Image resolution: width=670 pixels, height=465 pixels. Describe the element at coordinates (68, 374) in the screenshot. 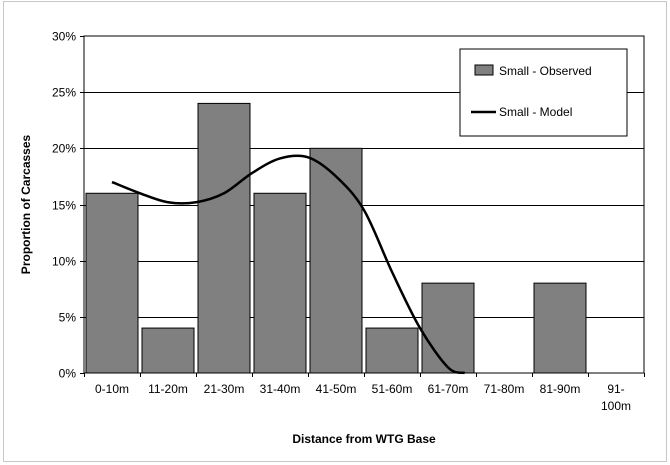

I see `y-tick-label: 0%` at that location.